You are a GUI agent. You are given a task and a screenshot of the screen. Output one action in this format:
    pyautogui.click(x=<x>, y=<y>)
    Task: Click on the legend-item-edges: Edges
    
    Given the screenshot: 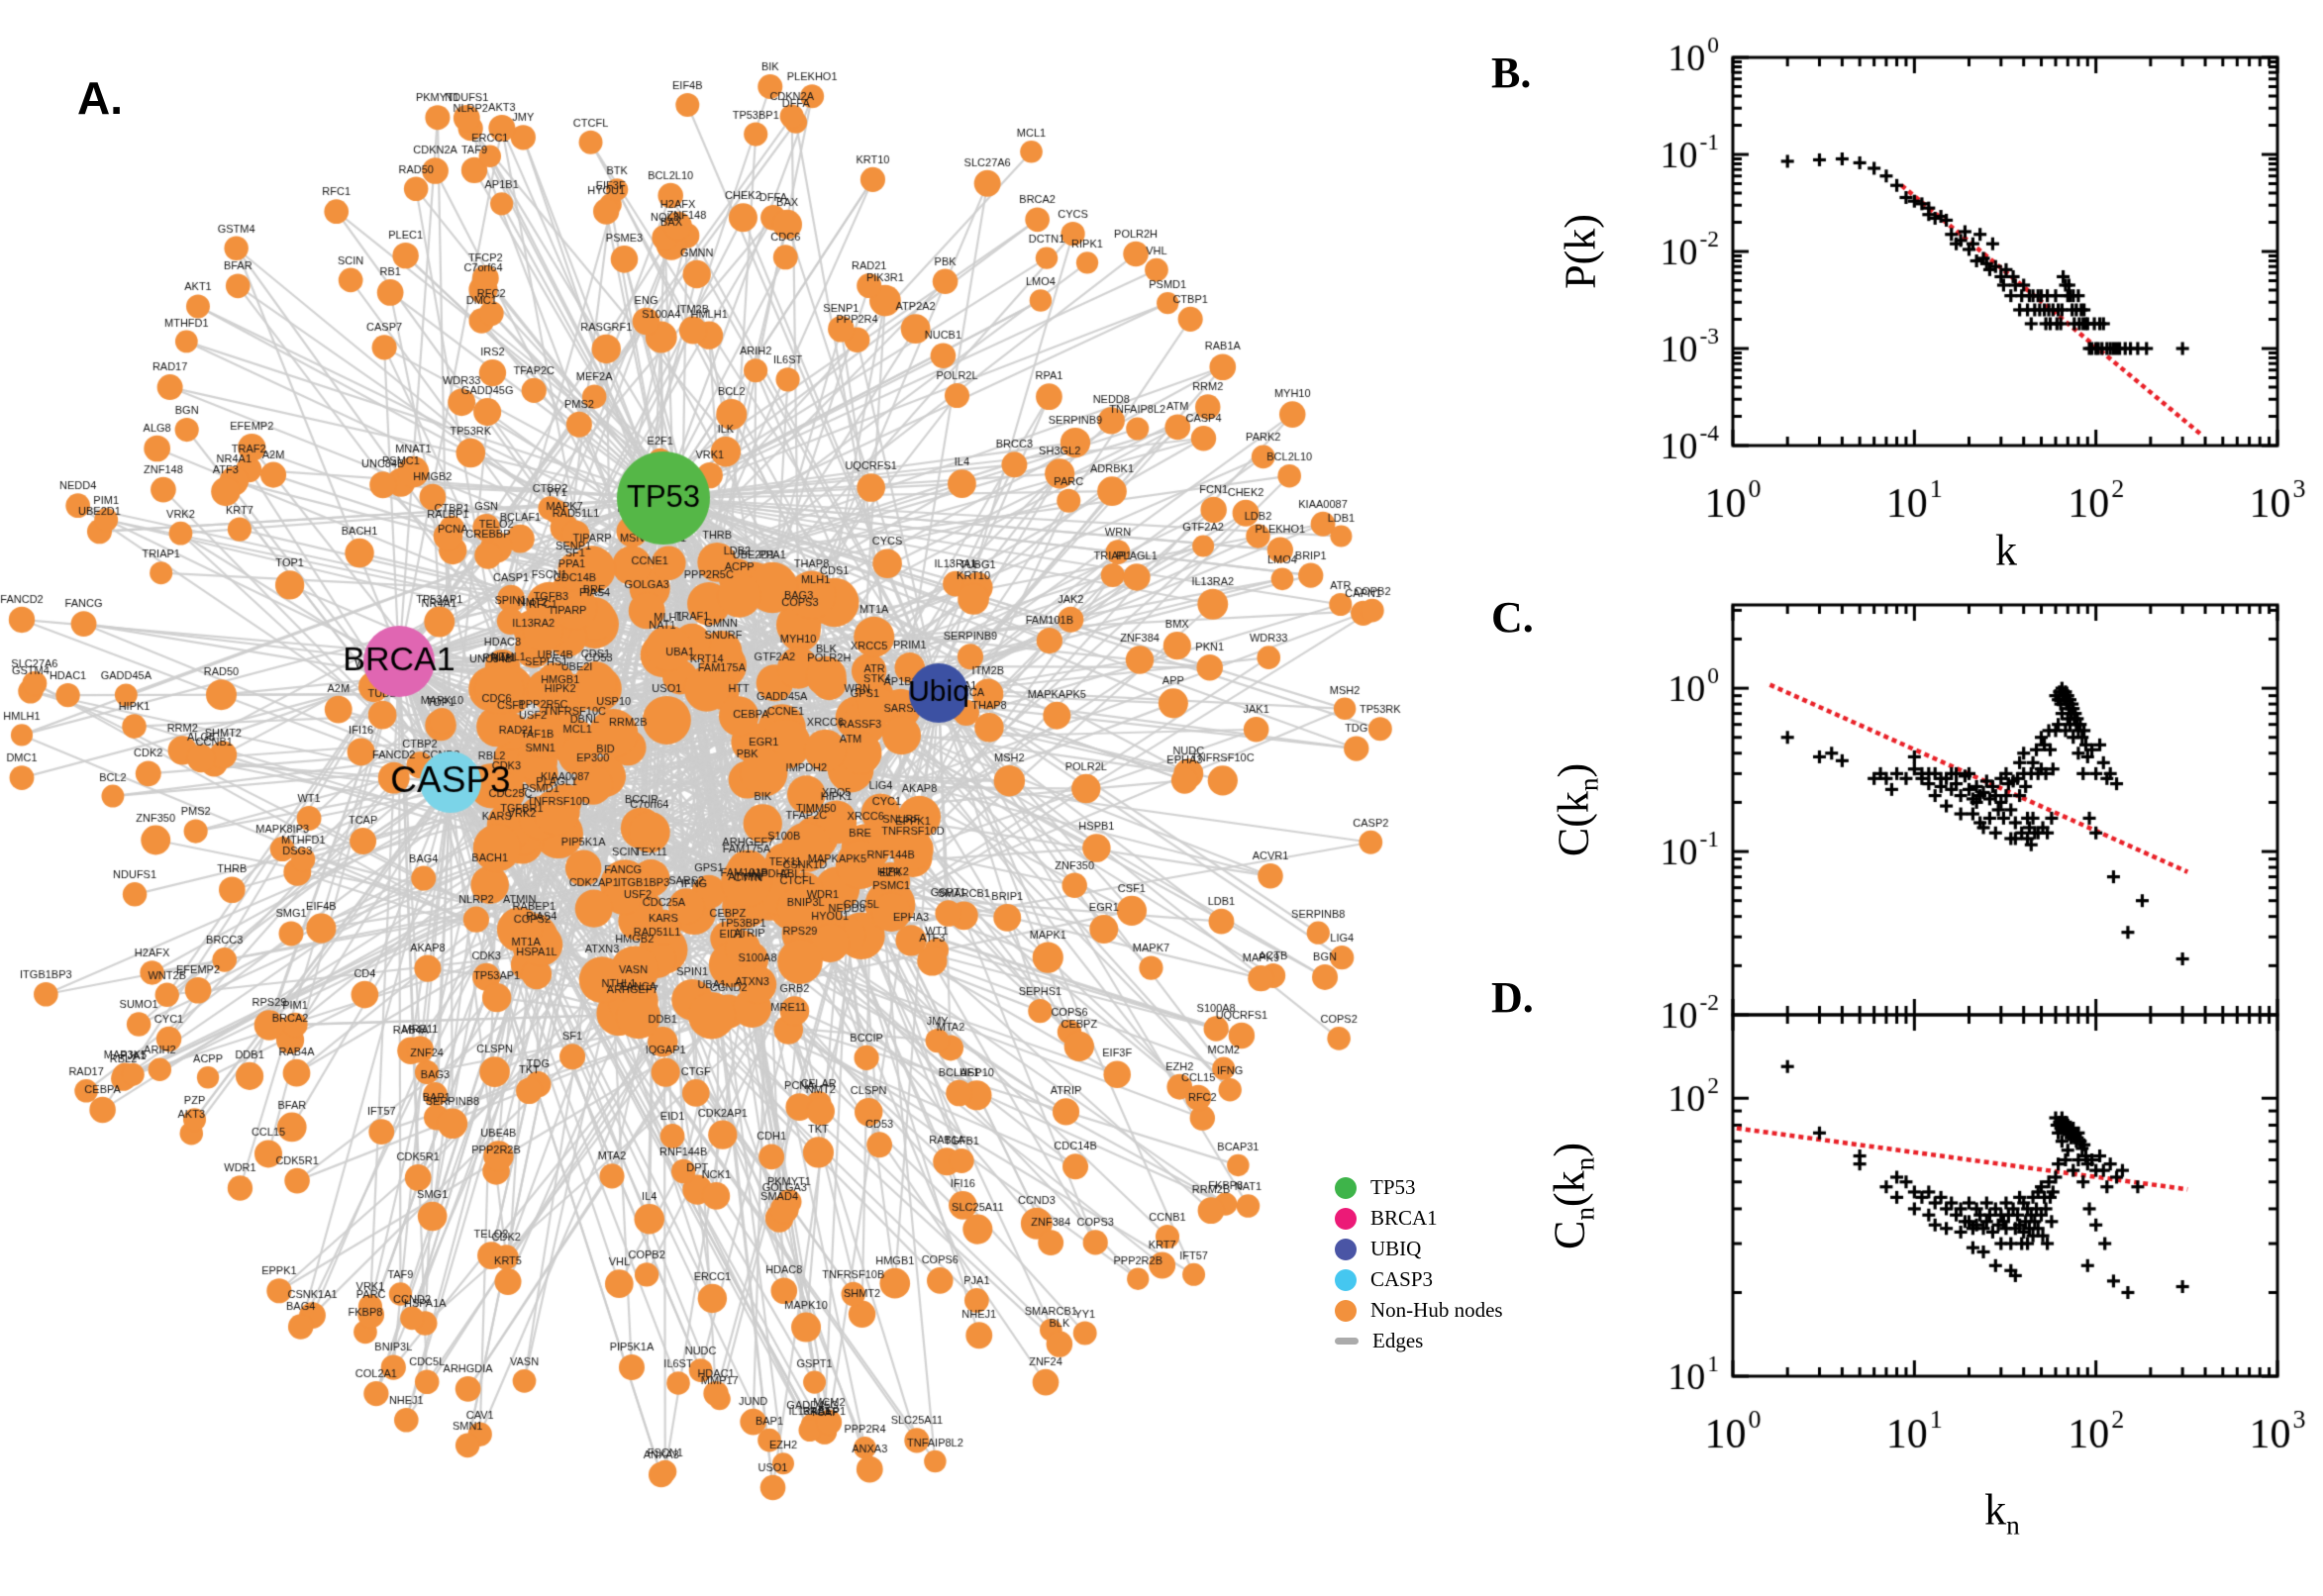 What is the action you would take?
    pyautogui.click(x=1419, y=1341)
    